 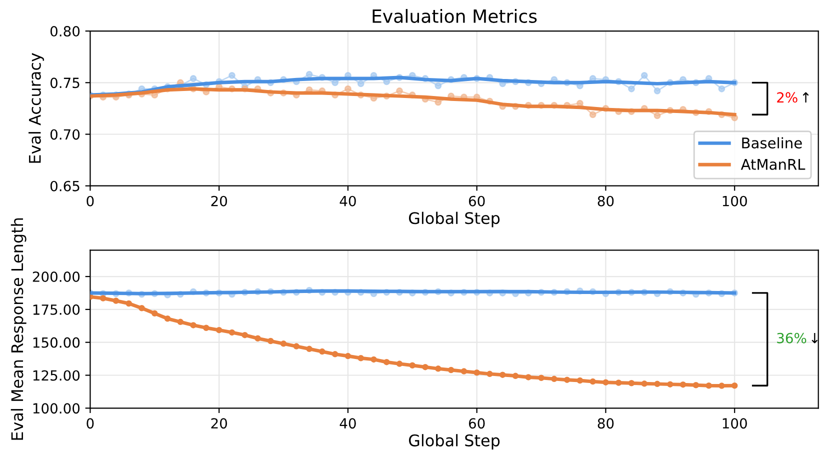 What do you see at coordinates (65, 186) in the screenshot?
I see `y-tick-label: 0.65` at bounding box center [65, 186].